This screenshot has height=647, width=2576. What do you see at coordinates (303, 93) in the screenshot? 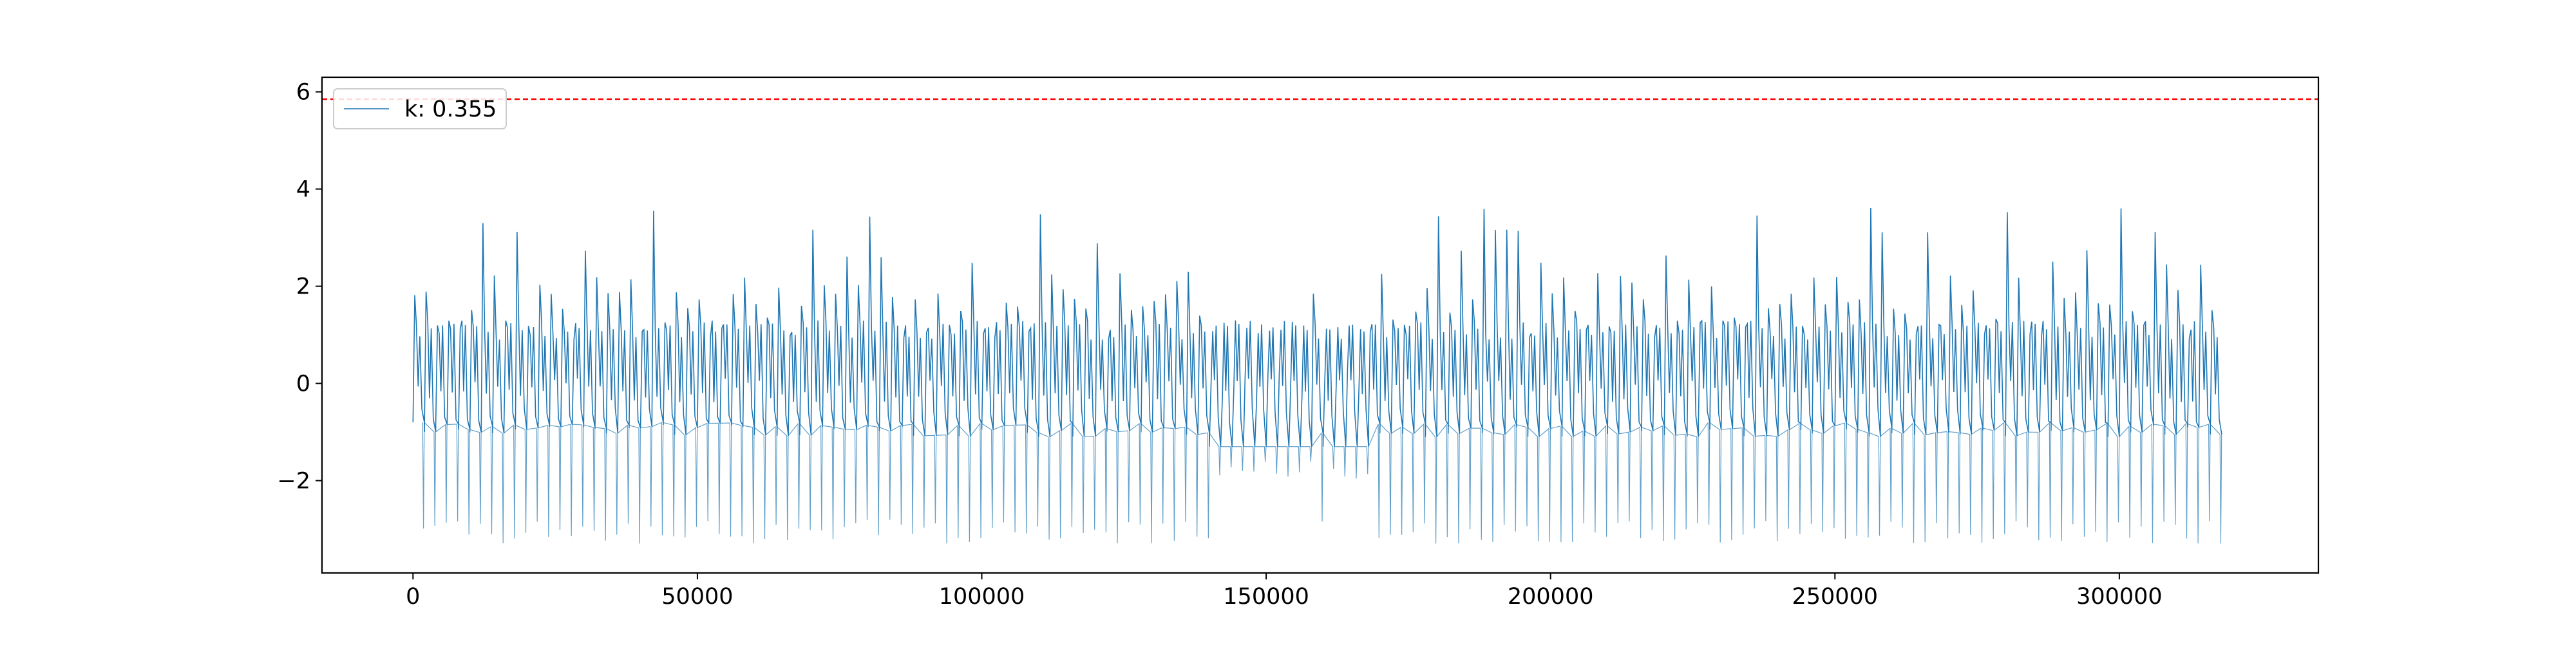
I see `y-tick-label: 6` at bounding box center [303, 93].